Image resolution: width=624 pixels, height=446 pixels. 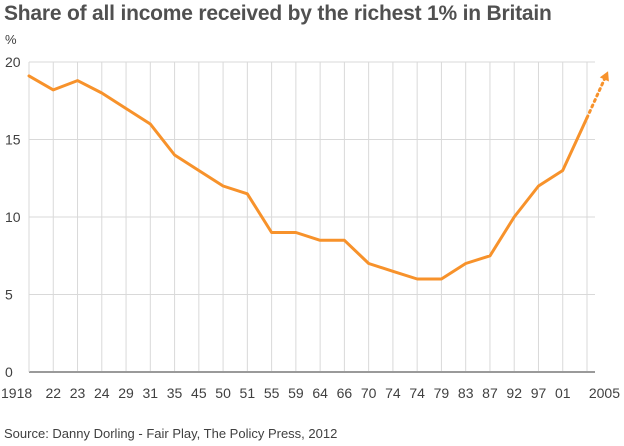 I want to click on x-tick-label: 29, so click(x=126, y=393).